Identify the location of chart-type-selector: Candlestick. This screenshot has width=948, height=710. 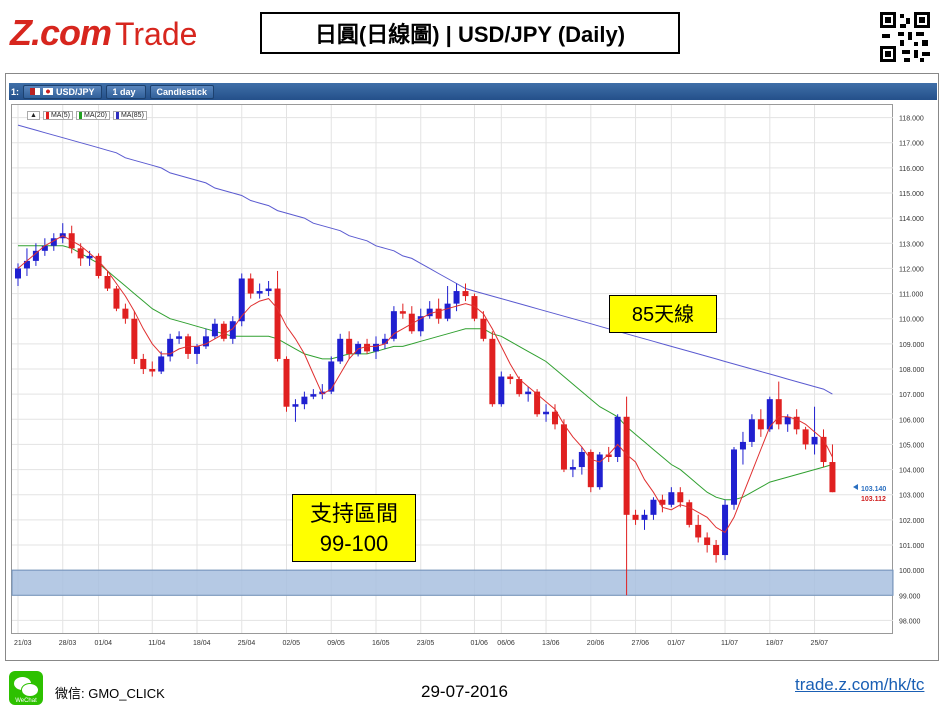
(182, 91).